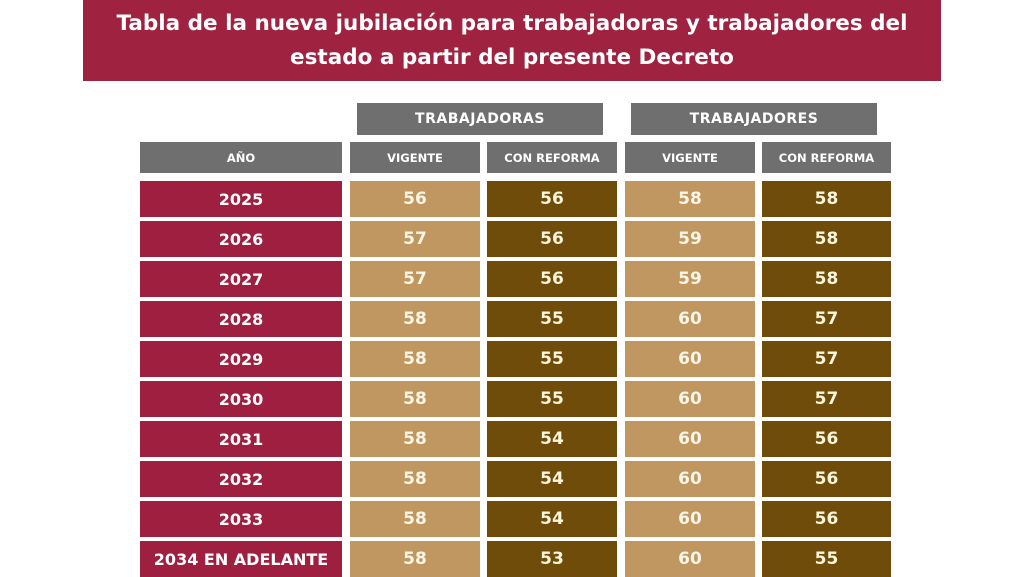  What do you see at coordinates (690, 199) in the screenshot?
I see `cell-men-current: 58` at bounding box center [690, 199].